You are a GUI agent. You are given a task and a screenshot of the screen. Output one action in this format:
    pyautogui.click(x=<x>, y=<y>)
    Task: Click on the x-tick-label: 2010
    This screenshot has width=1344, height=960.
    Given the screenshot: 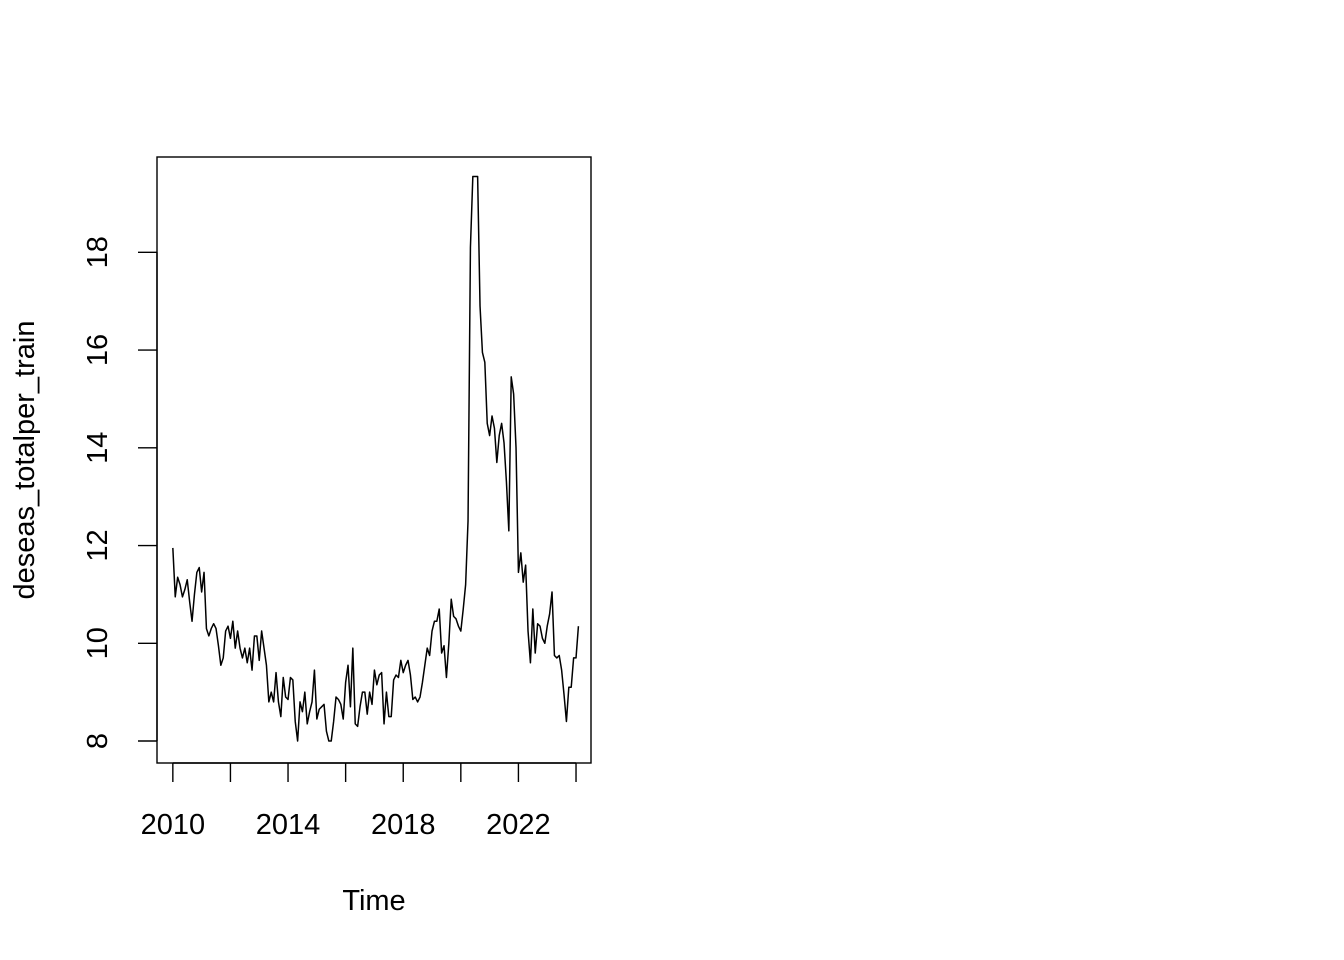 What is the action you would take?
    pyautogui.click(x=173, y=825)
    